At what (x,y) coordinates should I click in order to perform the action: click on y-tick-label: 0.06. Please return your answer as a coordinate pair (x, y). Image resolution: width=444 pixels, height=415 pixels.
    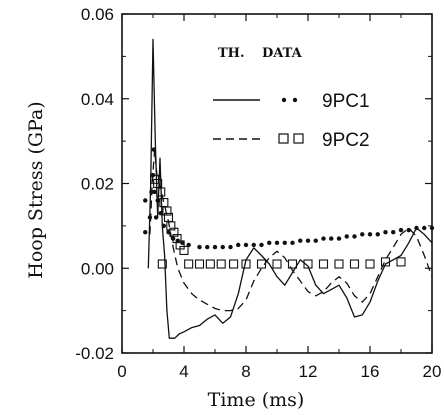
    Looking at the image, I should click on (97, 14).